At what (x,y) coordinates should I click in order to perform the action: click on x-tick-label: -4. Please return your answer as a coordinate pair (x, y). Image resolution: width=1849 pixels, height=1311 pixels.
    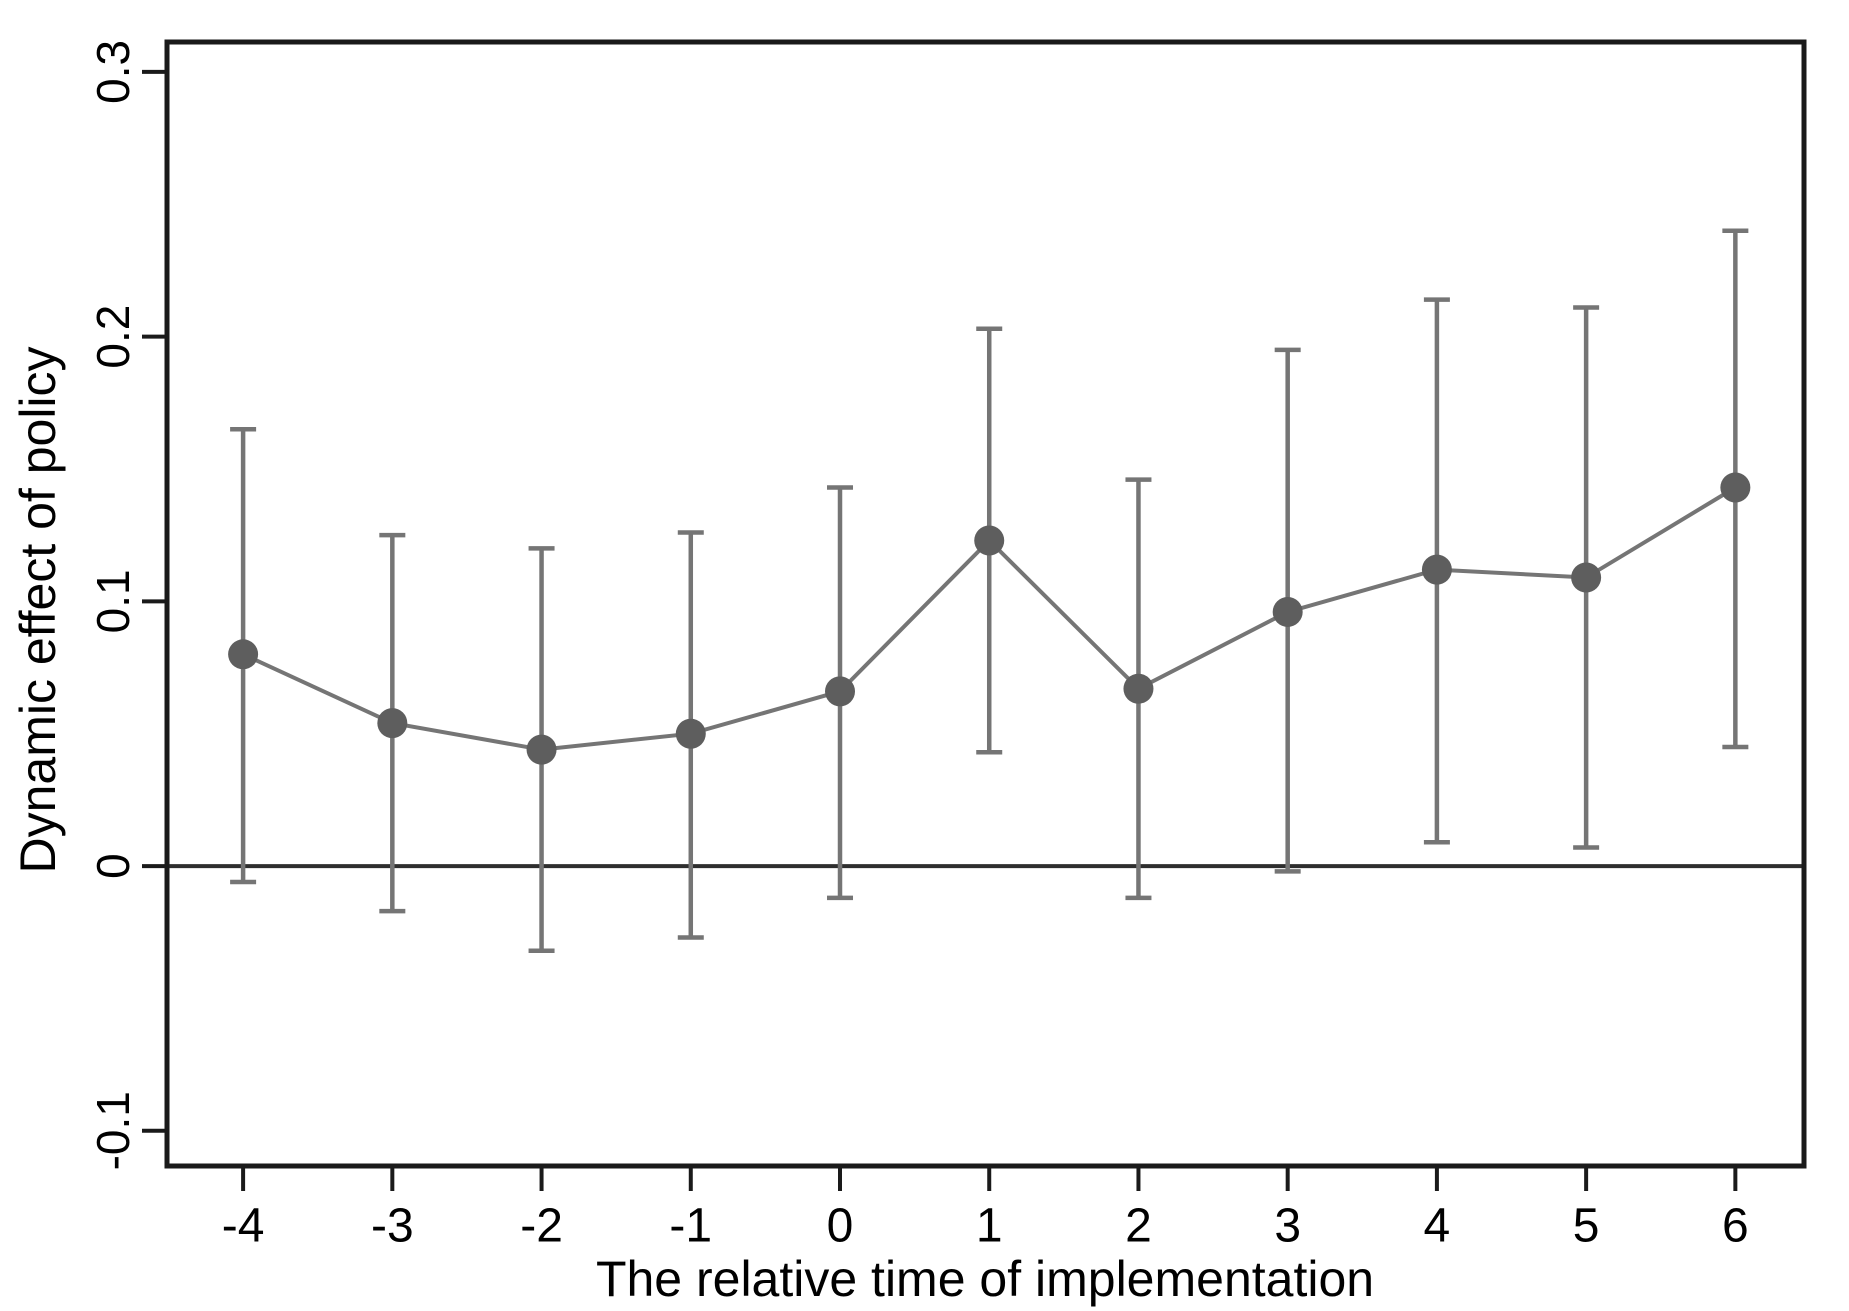
    Looking at the image, I should click on (243, 1226).